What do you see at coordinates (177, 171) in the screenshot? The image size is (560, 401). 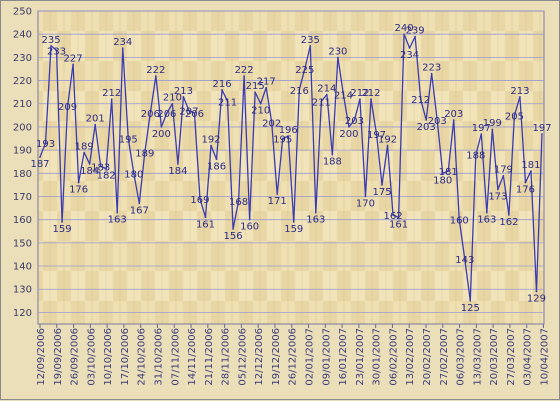 I see `data-label: 184` at bounding box center [177, 171].